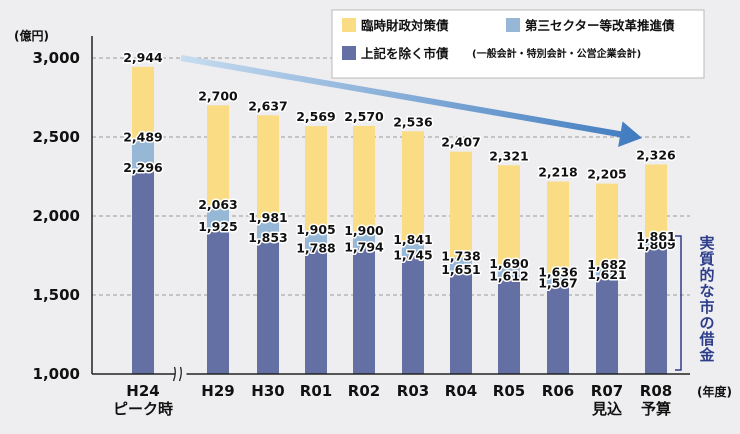 The image size is (740, 434). I want to click on value-label: 1,621, so click(607, 274).